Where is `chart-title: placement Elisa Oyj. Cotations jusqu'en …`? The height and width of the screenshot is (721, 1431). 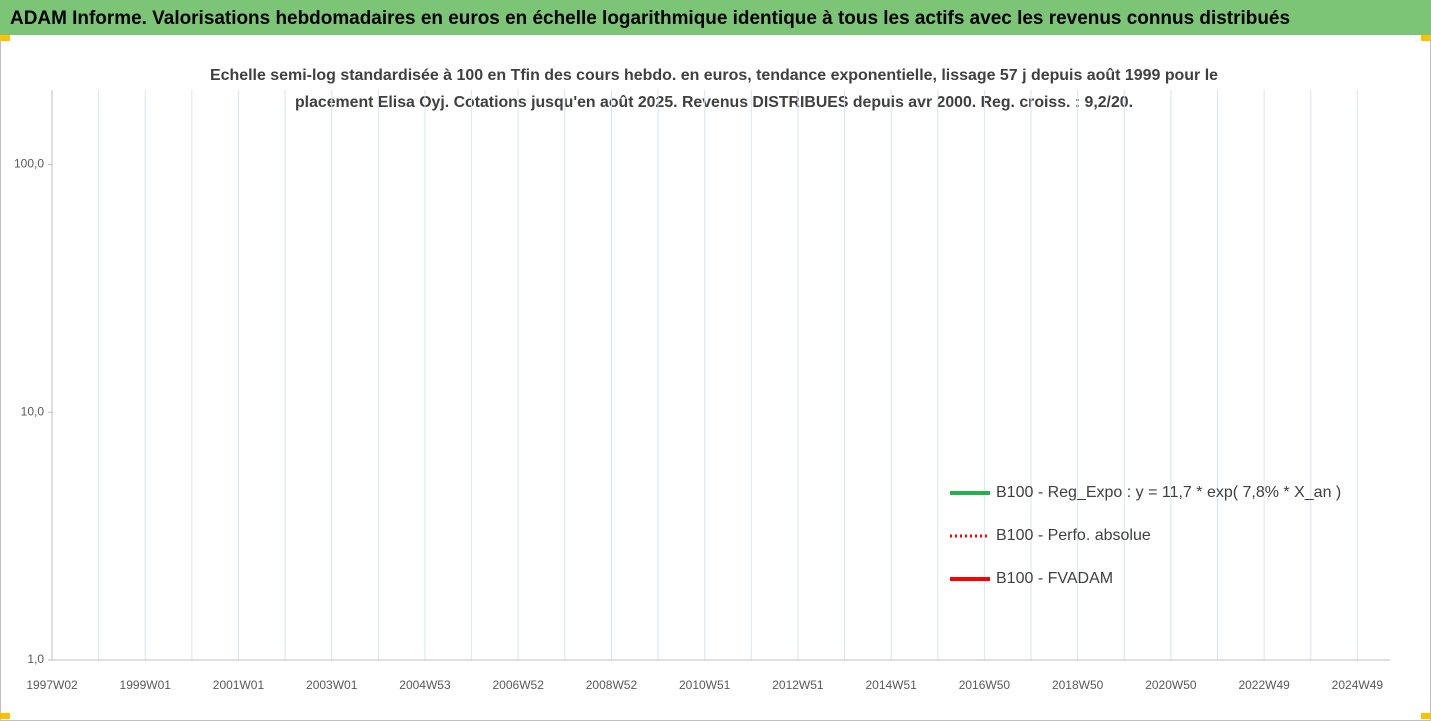
chart-title: placement Elisa Oyj. Cotations jusqu'en … is located at coordinates (714, 102).